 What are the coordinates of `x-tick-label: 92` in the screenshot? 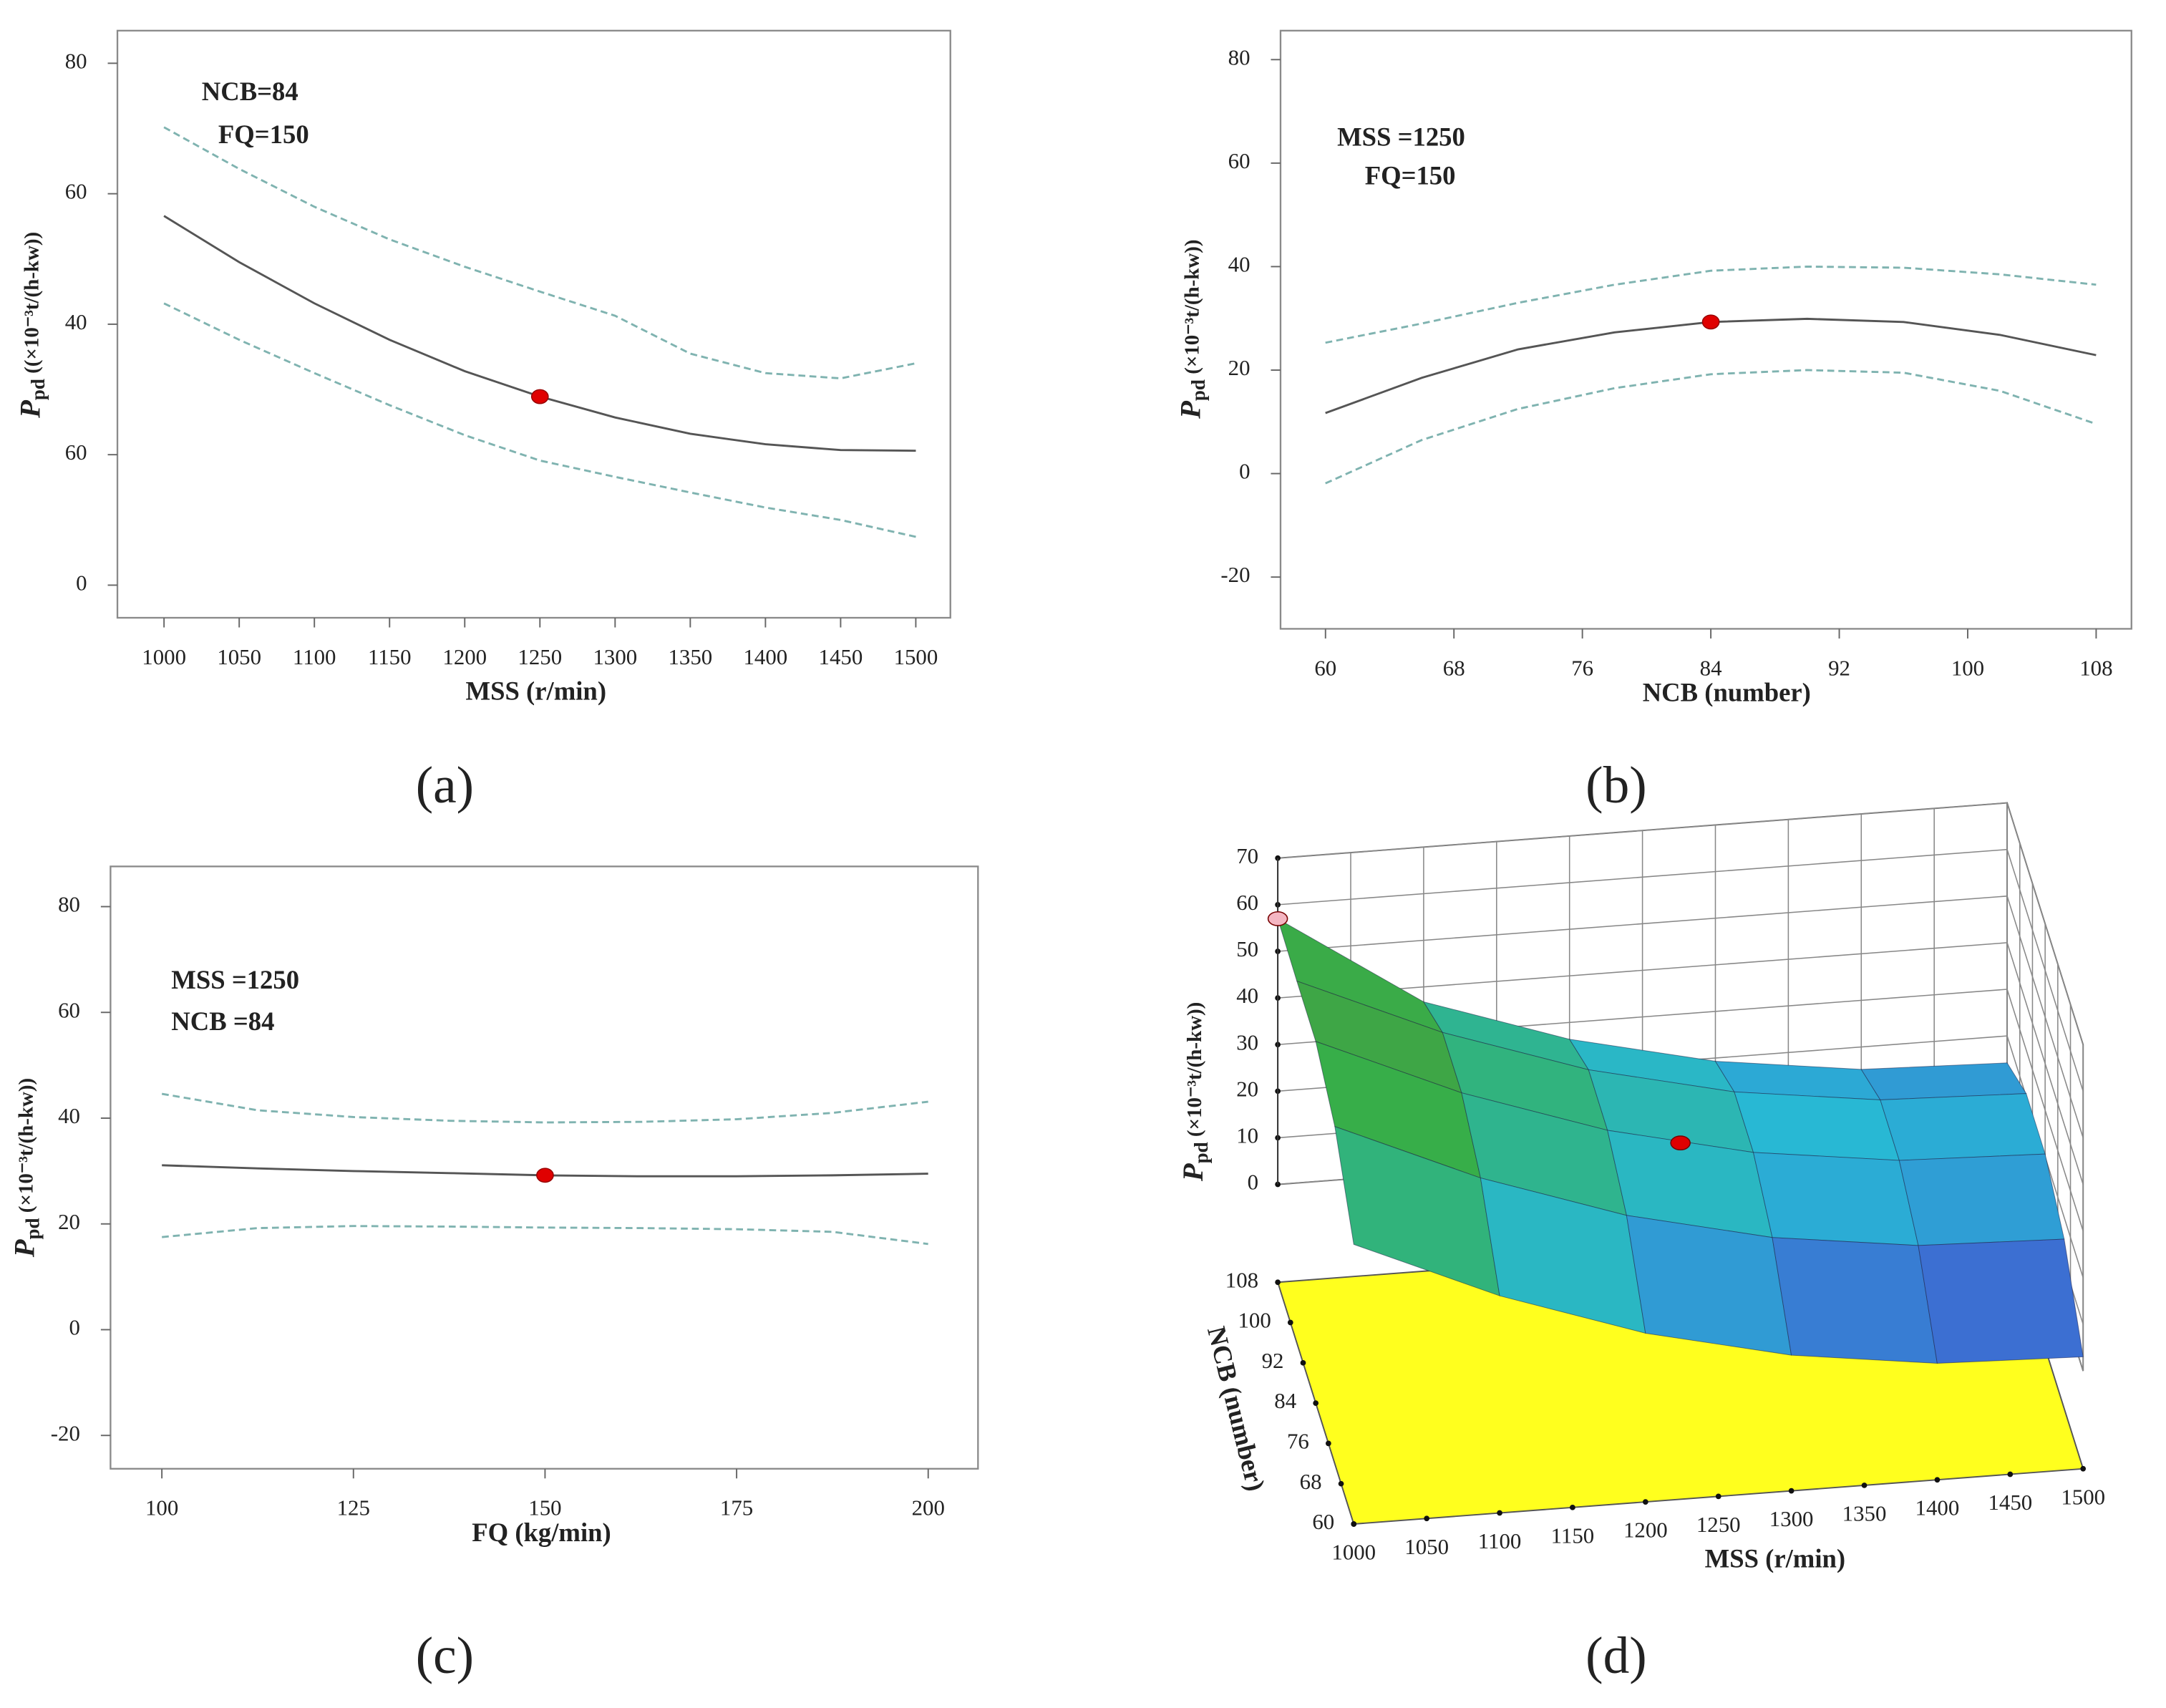 It's located at (1839, 668).